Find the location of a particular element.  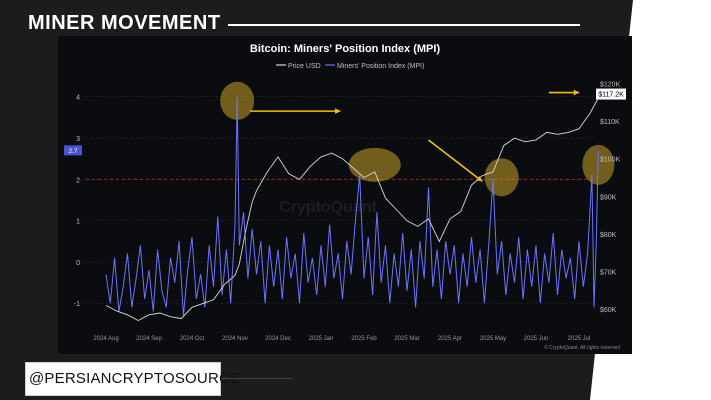

y-right-tick-label: $100K is located at coordinates (610, 160).